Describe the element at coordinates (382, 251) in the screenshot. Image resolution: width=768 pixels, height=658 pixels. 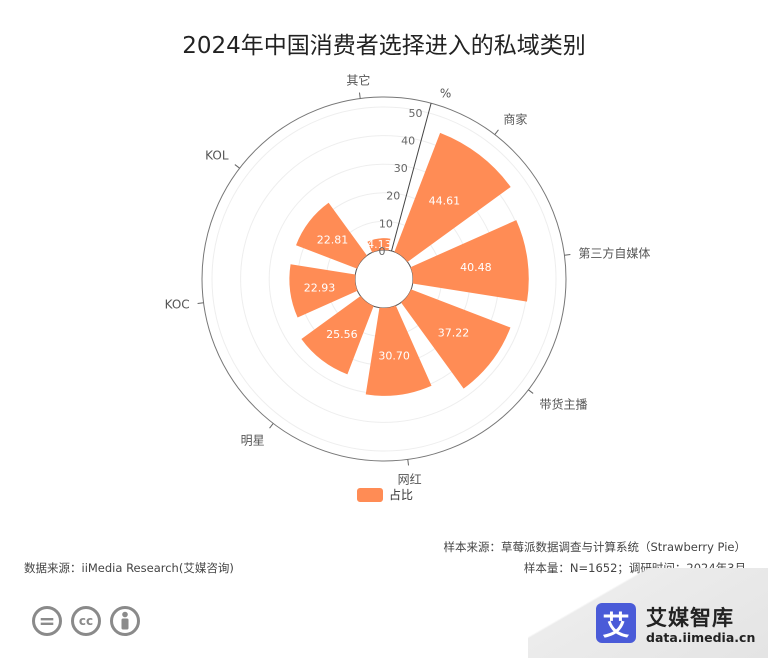
I see `radial-tick-label: 0` at that location.